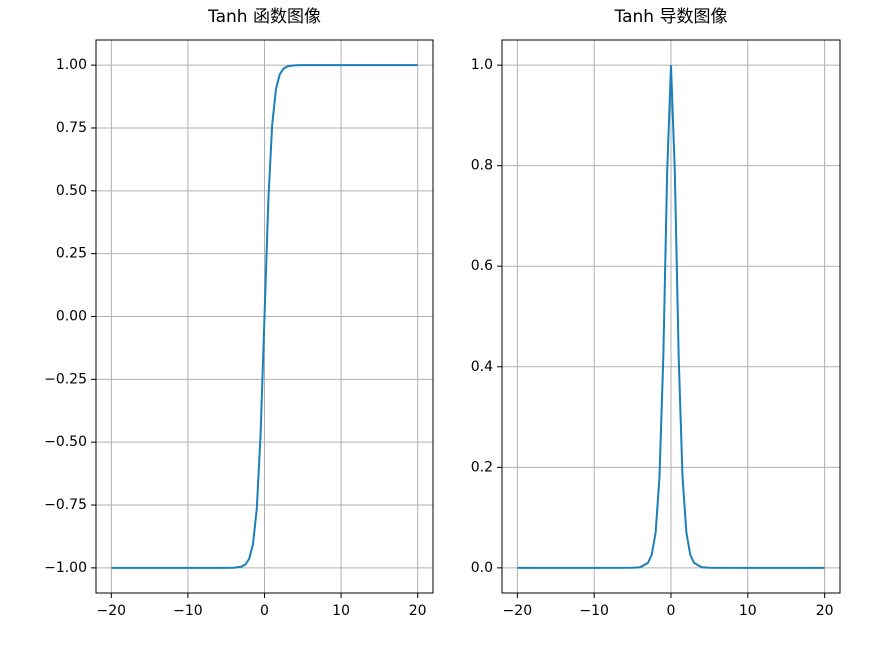 The image size is (870, 648). What do you see at coordinates (71, 317) in the screenshot?
I see `y-tick-label: 0.00` at bounding box center [71, 317].